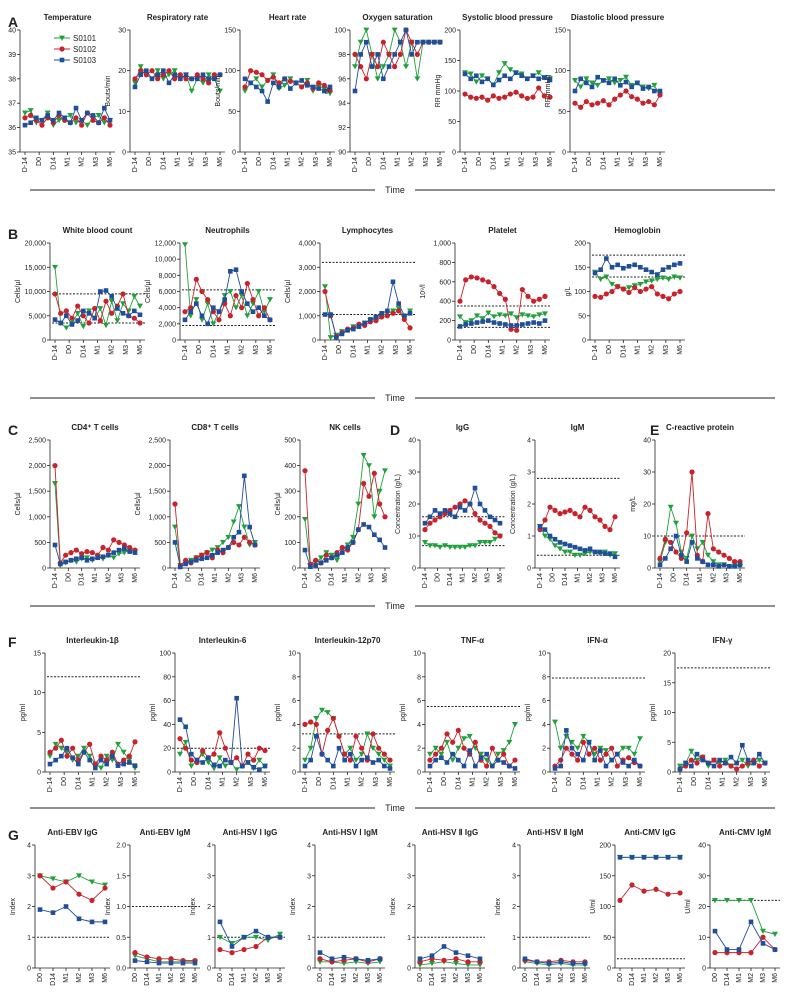 This screenshot has height=995, width=789. I want to click on y-tick-label: 4, so click(544, 725).